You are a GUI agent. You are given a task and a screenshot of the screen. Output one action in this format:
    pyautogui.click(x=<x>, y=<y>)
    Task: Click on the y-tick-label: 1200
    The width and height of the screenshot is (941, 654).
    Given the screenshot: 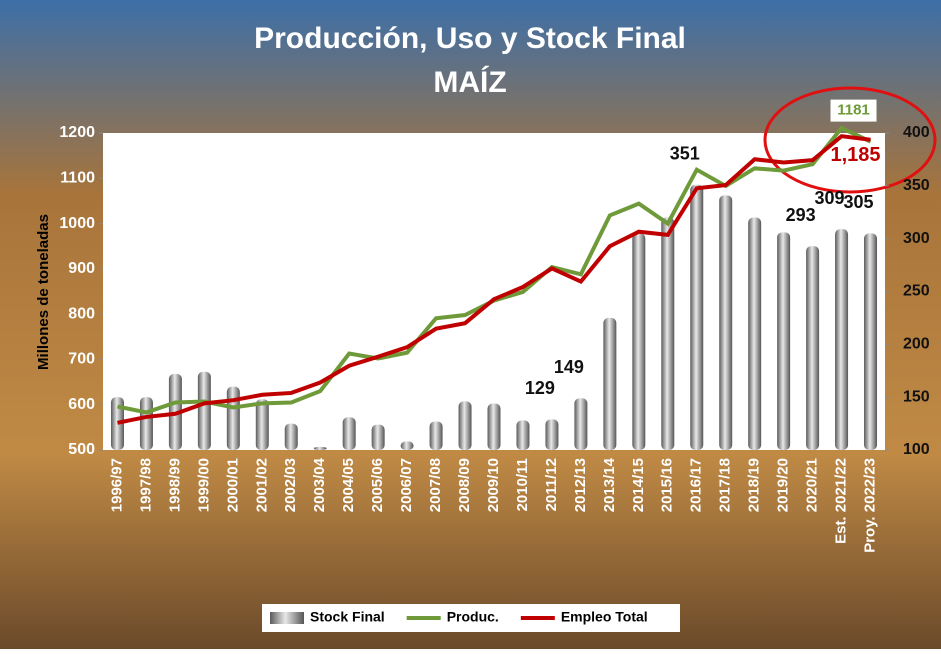 What is the action you would take?
    pyautogui.click(x=77, y=132)
    